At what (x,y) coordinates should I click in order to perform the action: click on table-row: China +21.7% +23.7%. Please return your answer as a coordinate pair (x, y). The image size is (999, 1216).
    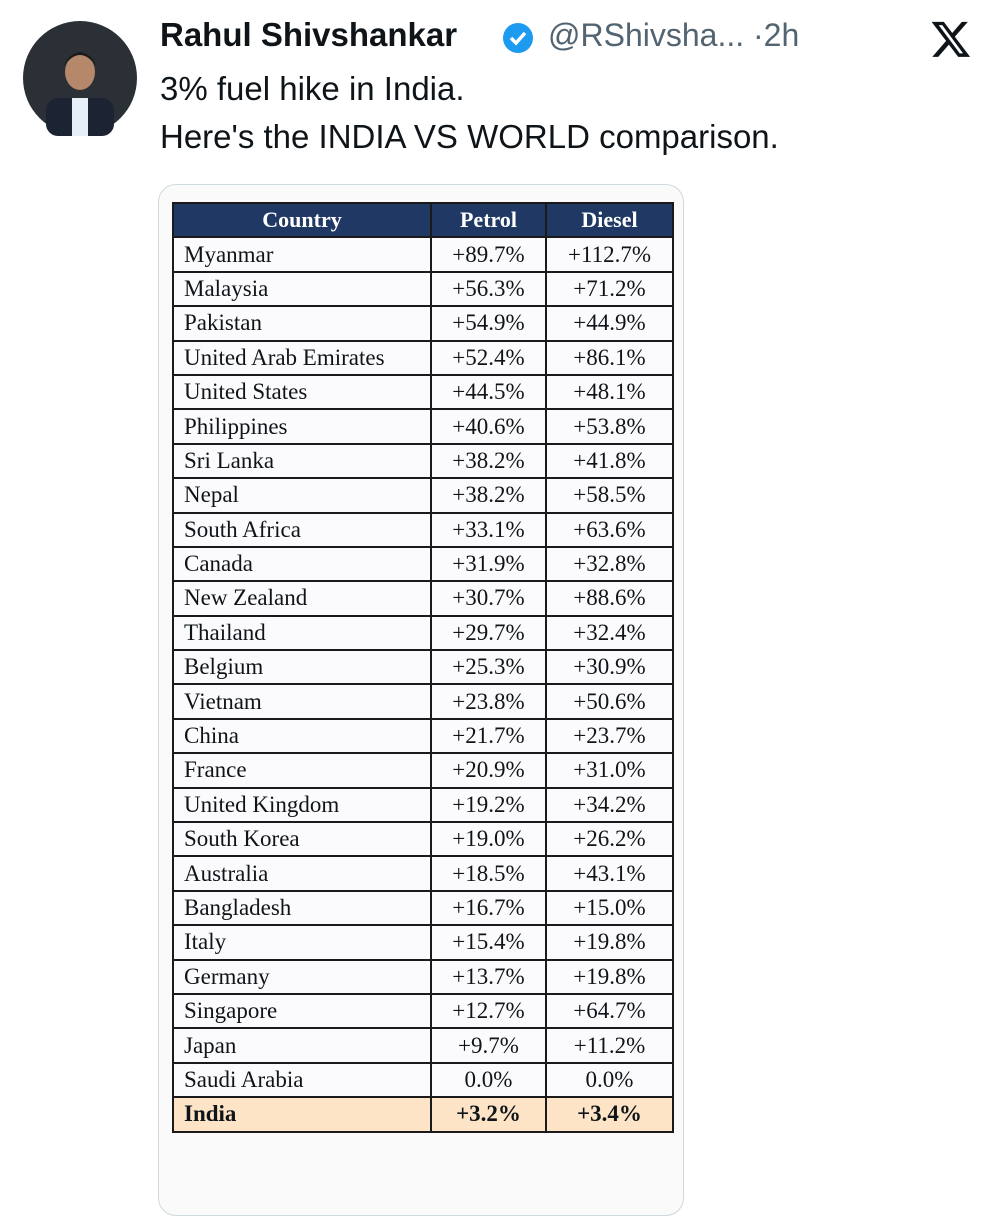
    Looking at the image, I should click on (423, 736).